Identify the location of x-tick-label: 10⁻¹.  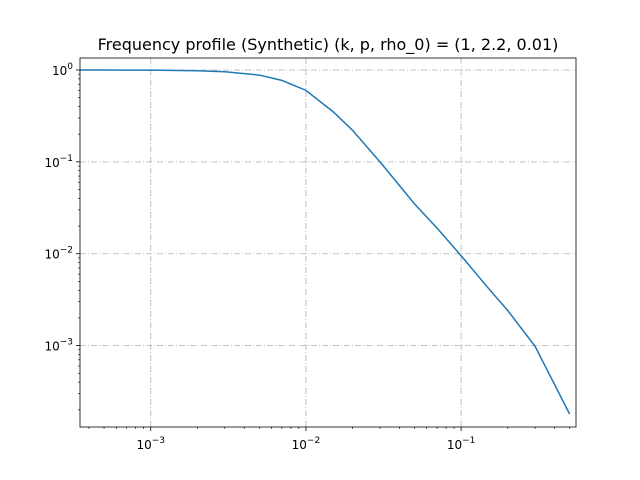
(461, 444).